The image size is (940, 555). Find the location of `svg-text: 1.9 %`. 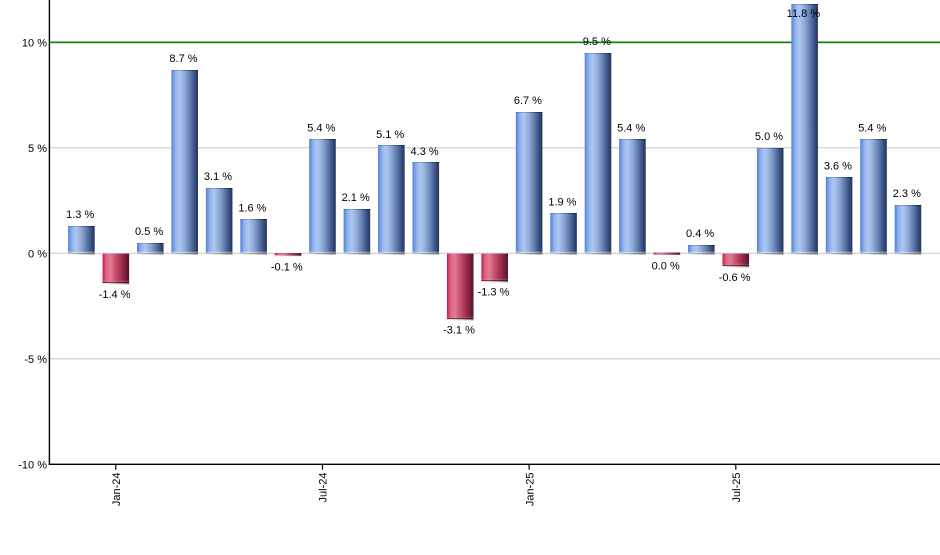

svg-text: 1.9 % is located at coordinates (562, 202).